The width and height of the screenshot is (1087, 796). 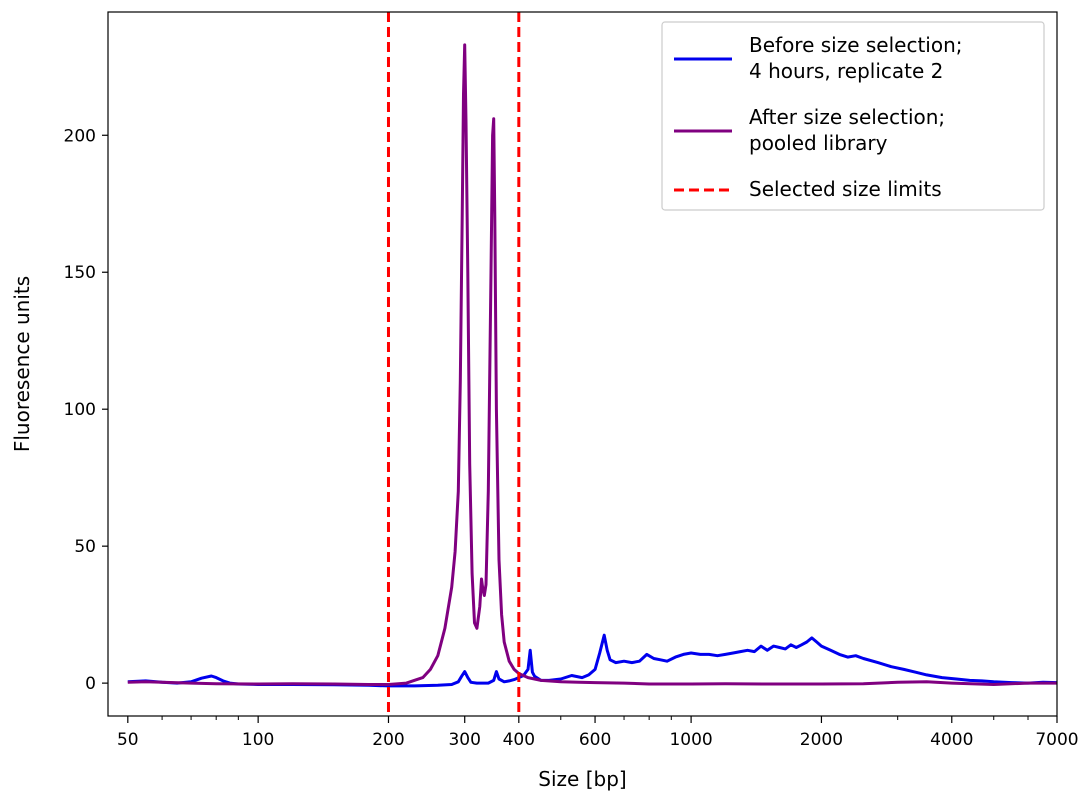 I want to click on x-tick-label: 2000, so click(x=821, y=740).